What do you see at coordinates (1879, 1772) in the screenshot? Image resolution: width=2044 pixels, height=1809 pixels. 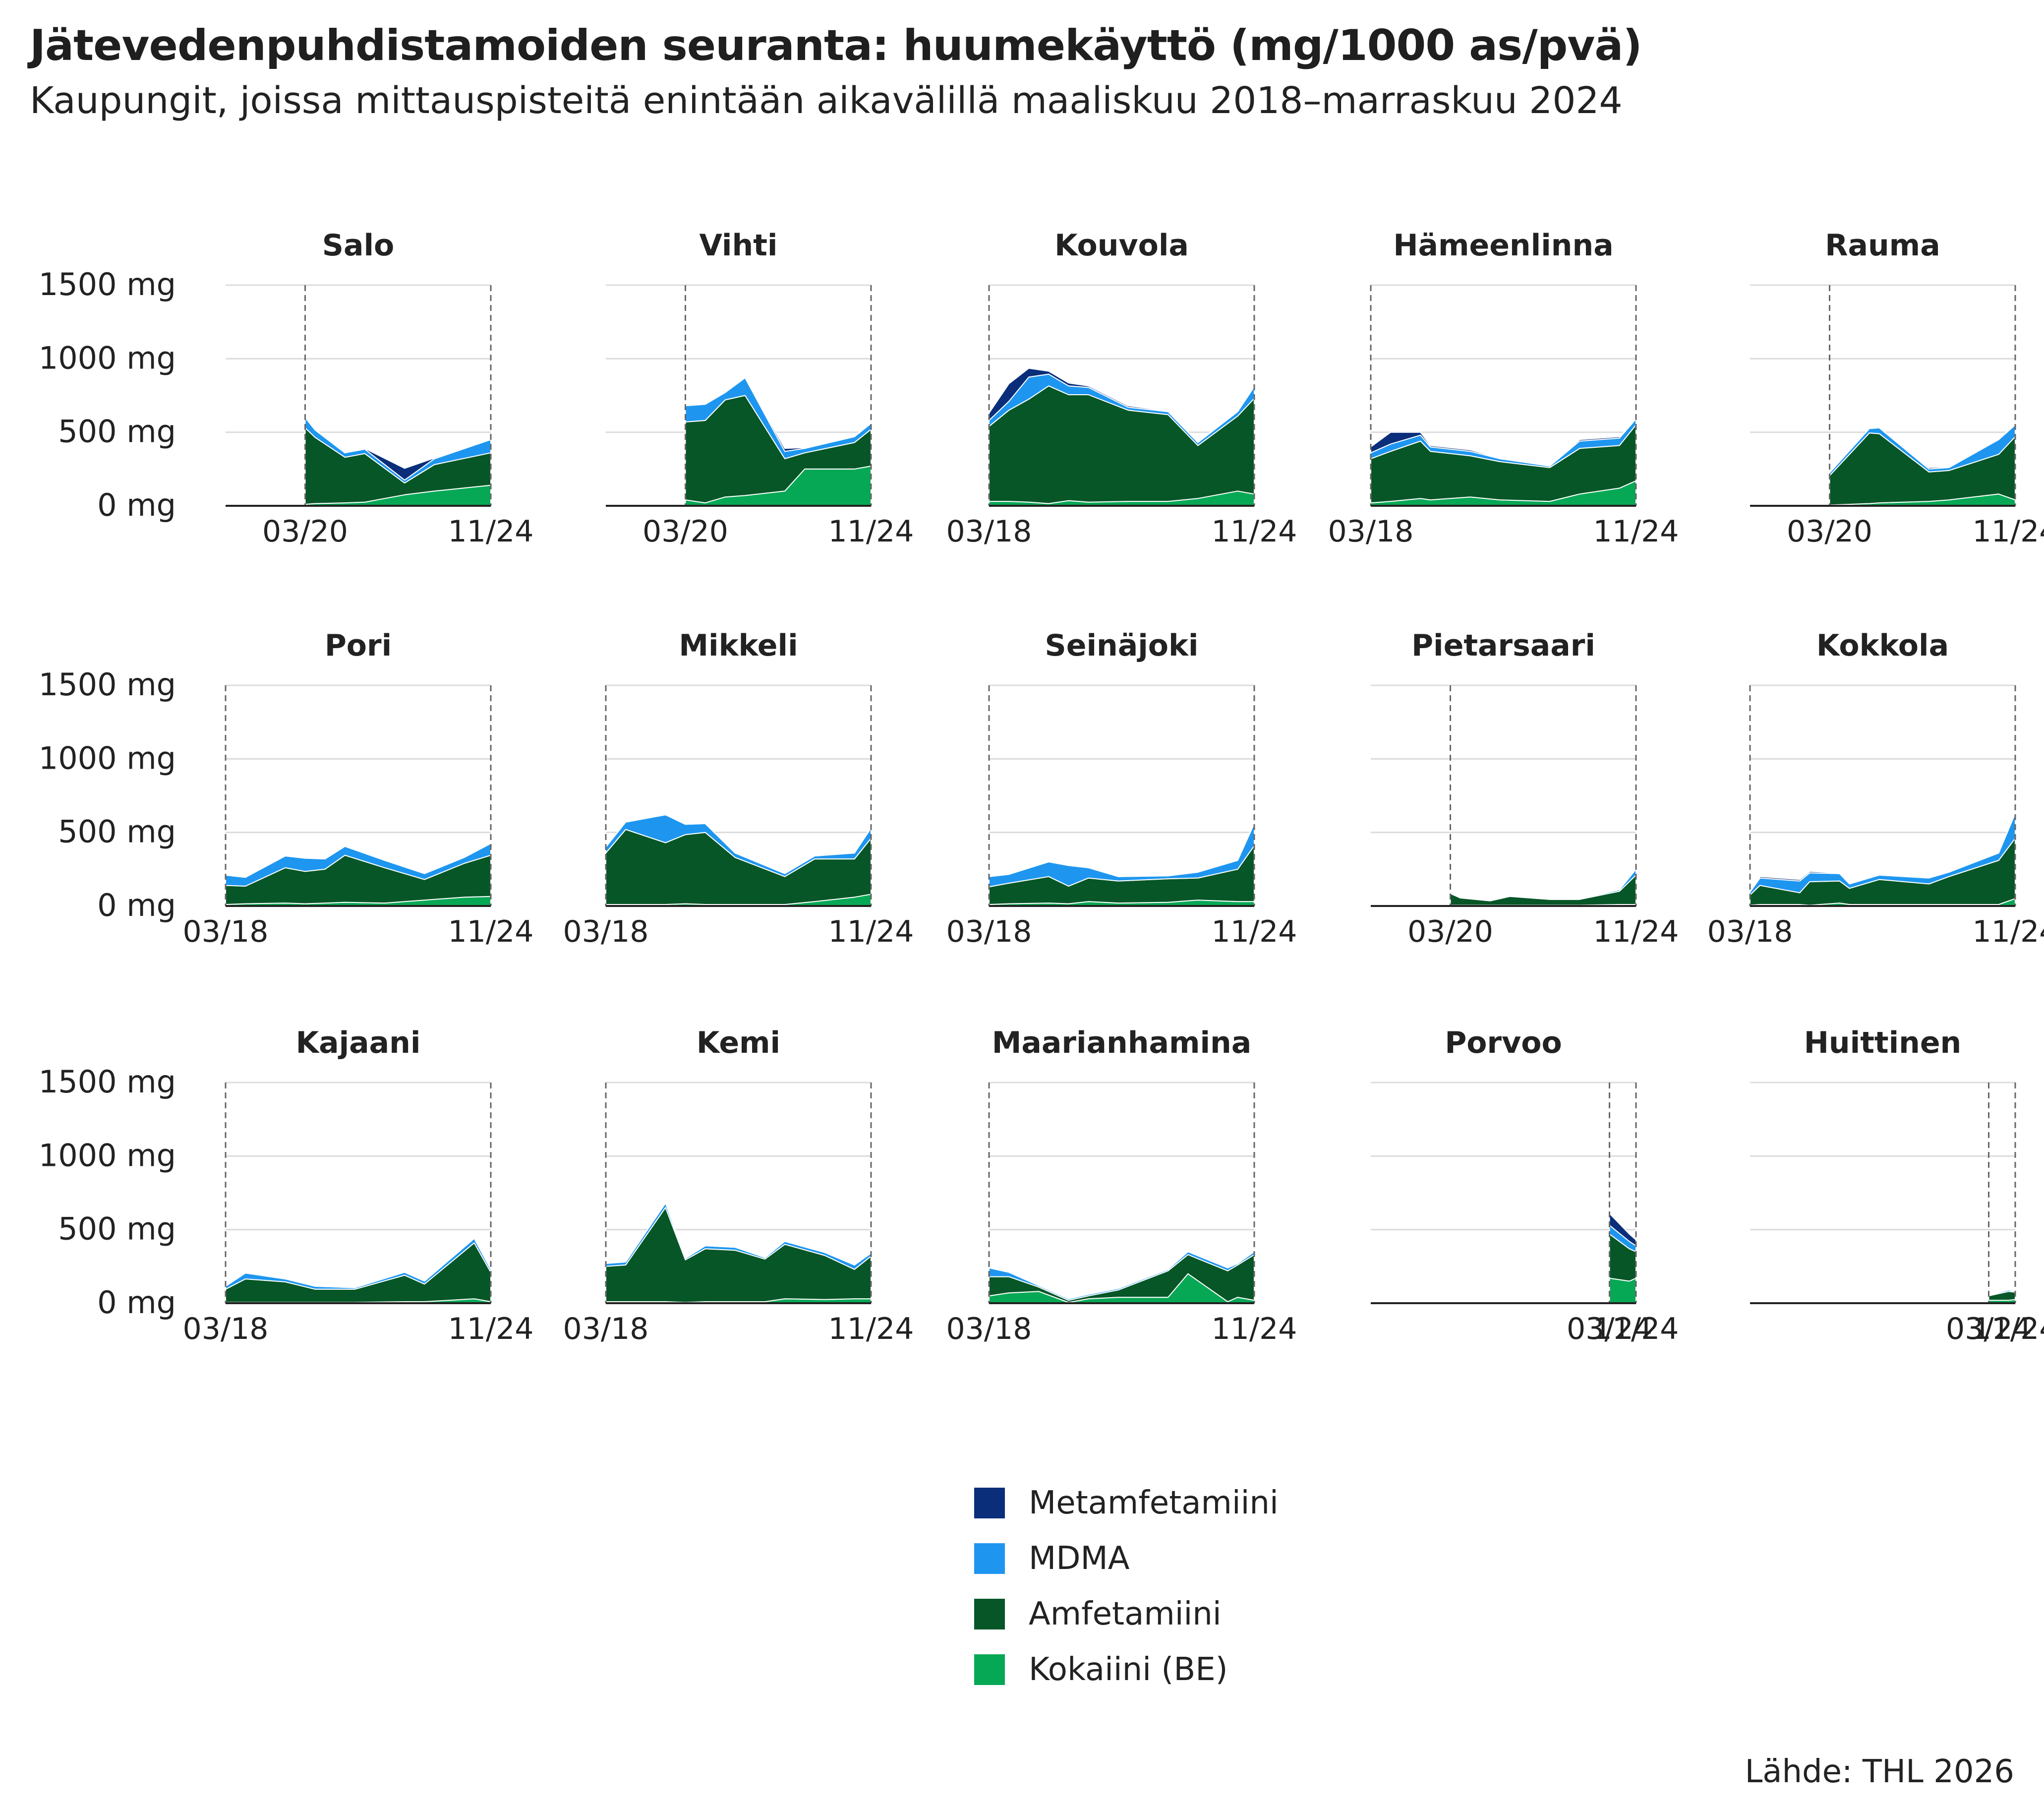 I see `source-note: Lähde: THL 2026` at bounding box center [1879, 1772].